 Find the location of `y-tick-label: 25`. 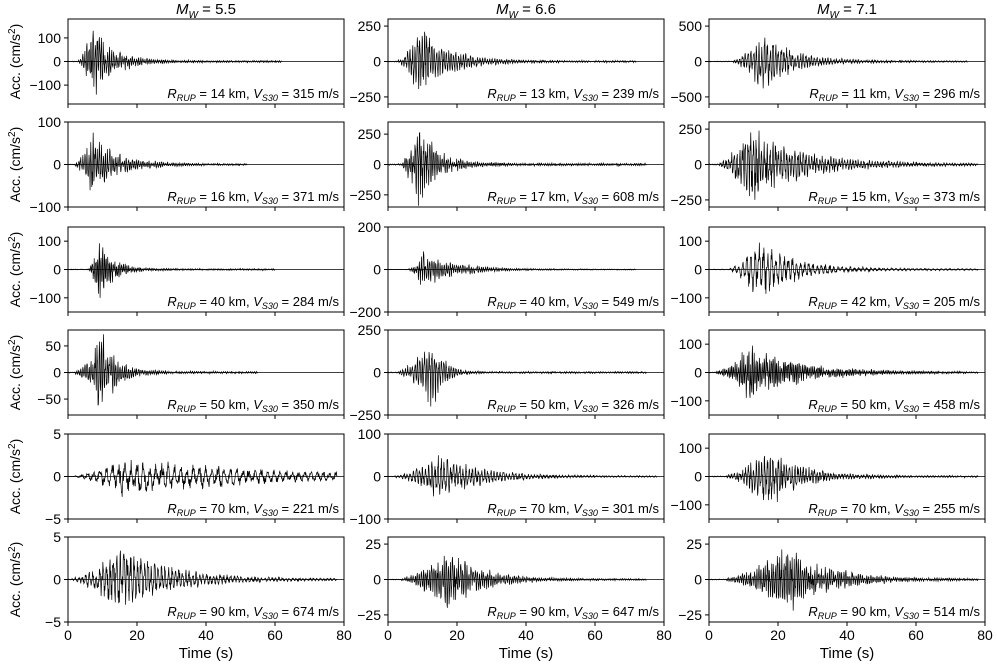

y-tick-label: 25 is located at coordinates (373, 544).